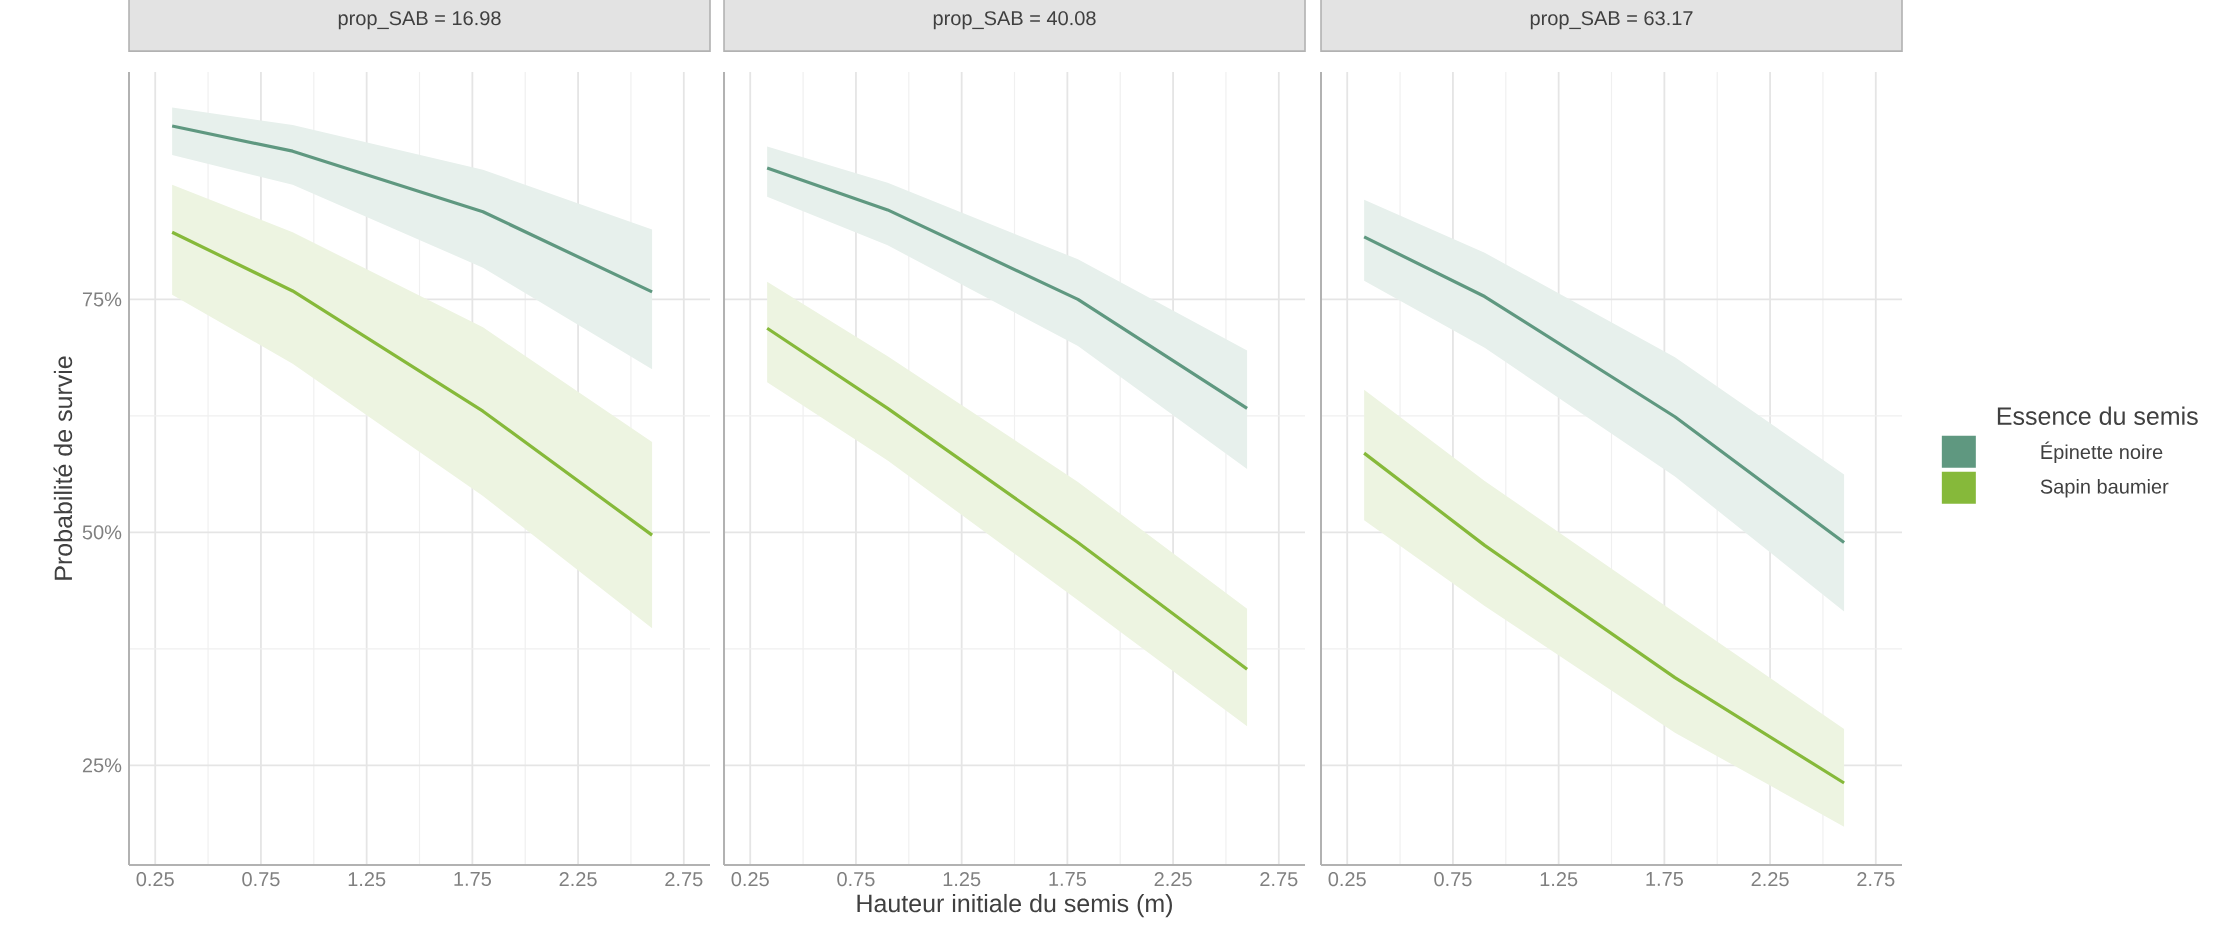 This screenshot has height=947, width=2238. What do you see at coordinates (102, 532) in the screenshot?
I see `y-tick-label: 50%` at bounding box center [102, 532].